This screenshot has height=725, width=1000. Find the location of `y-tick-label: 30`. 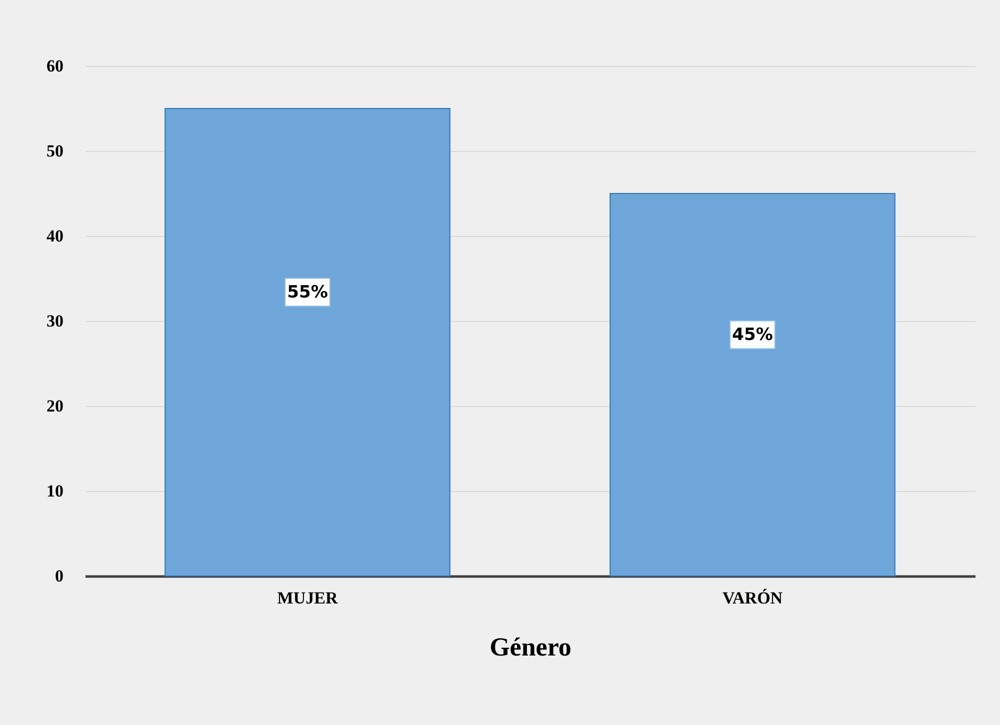

y-tick-label: 30 is located at coordinates (55, 321).